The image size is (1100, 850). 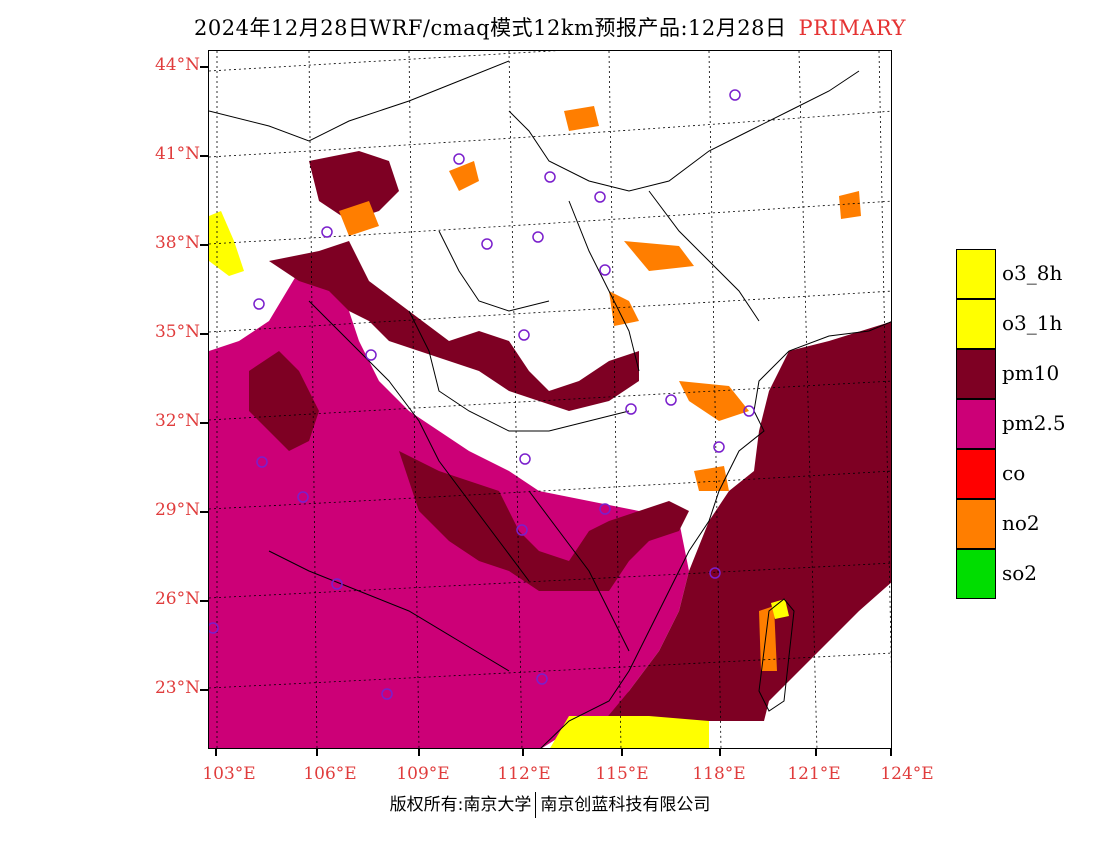 I want to click on legend-item-co: co, so click(x=1026, y=474).